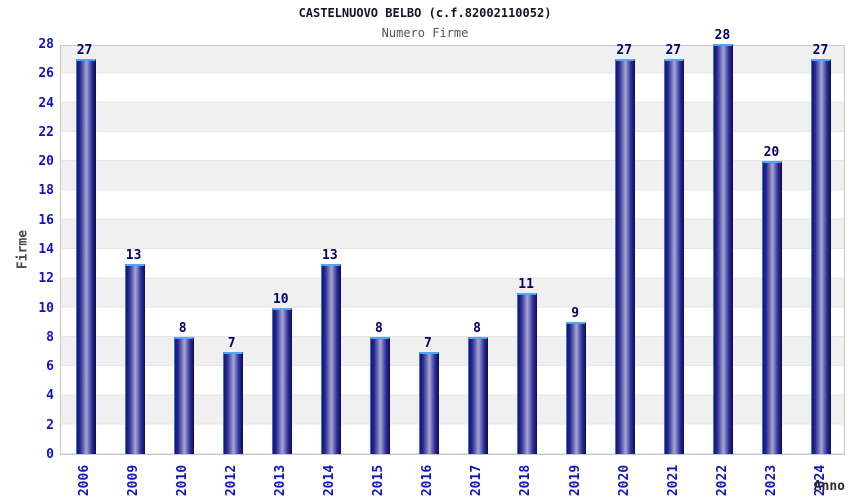 Image resolution: width=850 pixels, height=500 pixels. Describe the element at coordinates (46, 191) in the screenshot. I see `y-tick-label: 18` at that location.